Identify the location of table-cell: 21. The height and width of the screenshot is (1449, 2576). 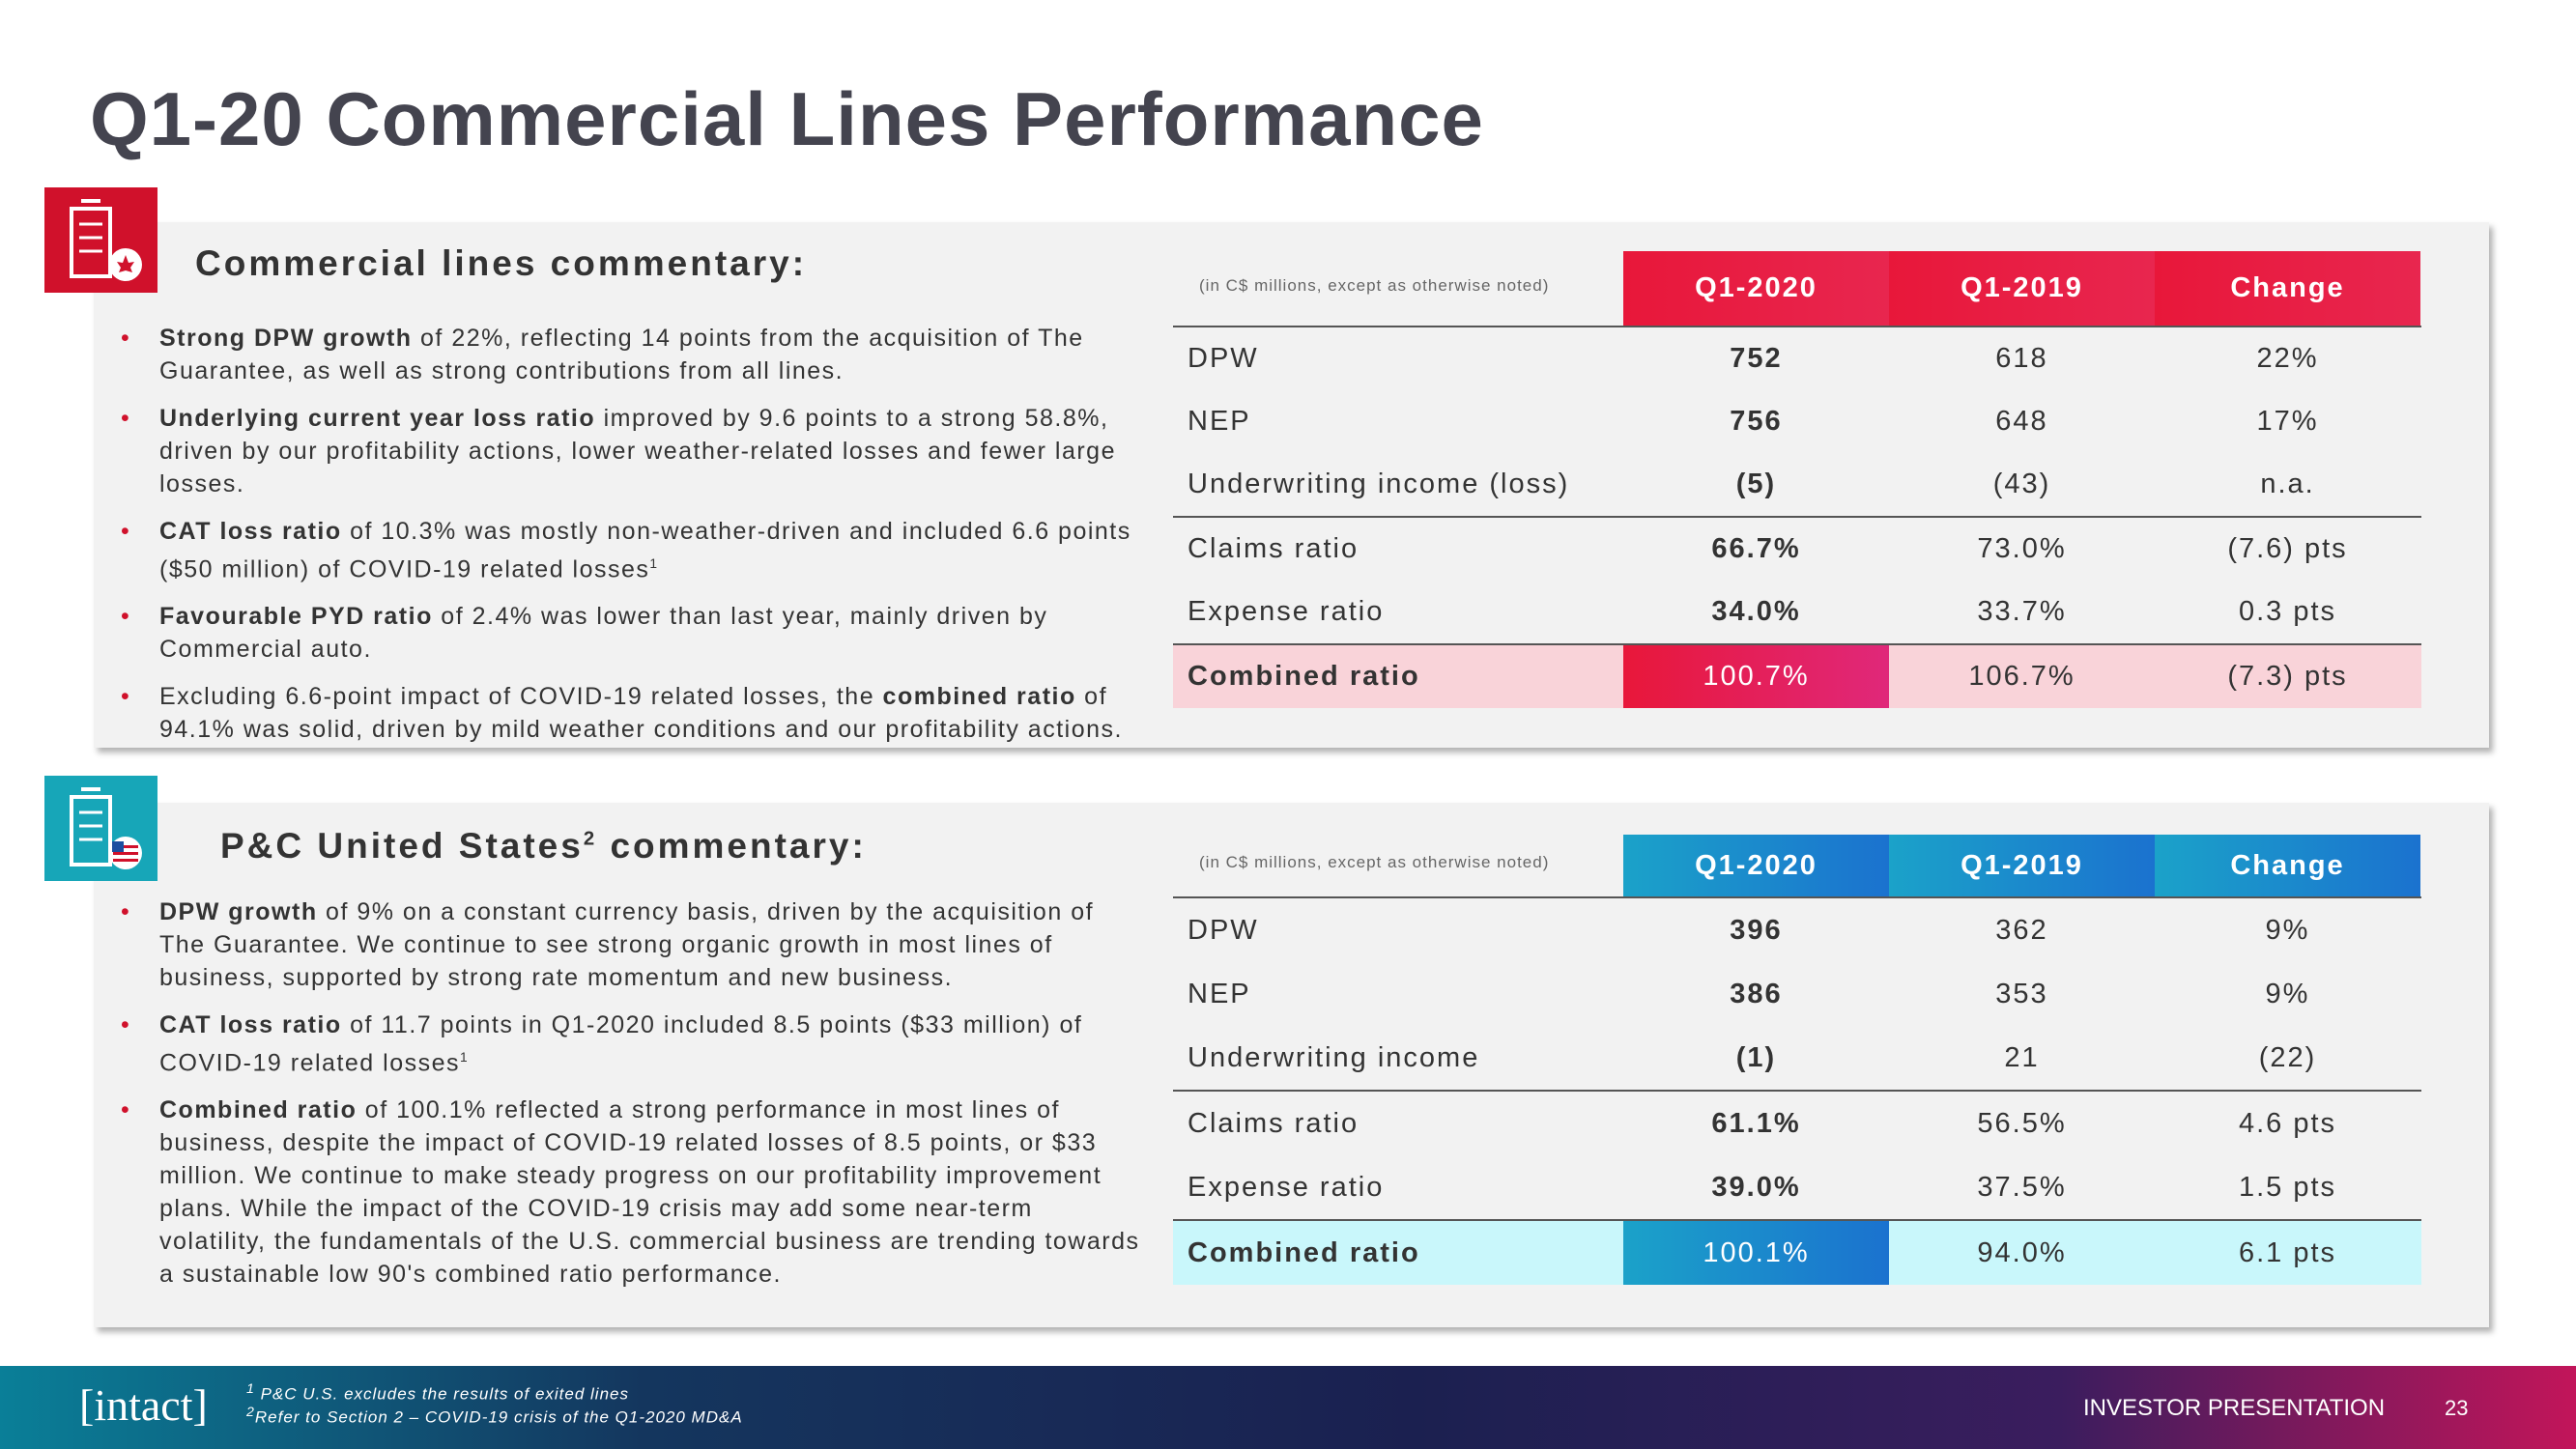
(2022, 1057).